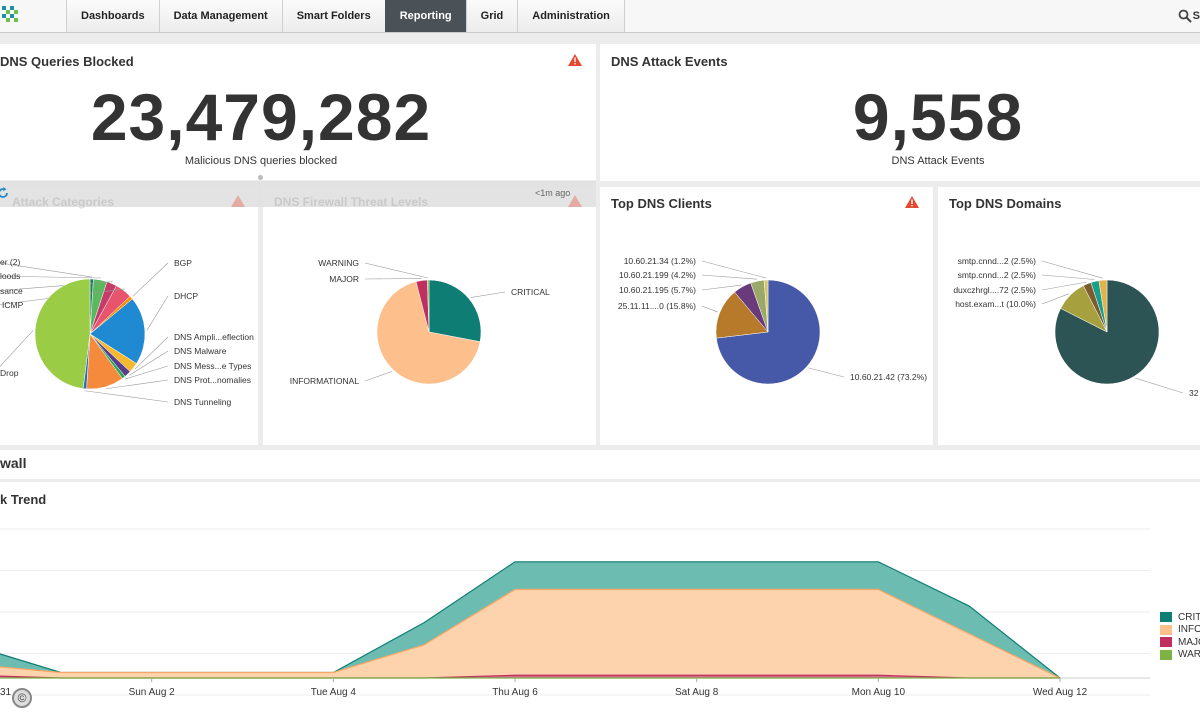  What do you see at coordinates (4, 193) in the screenshot?
I see `refresh-icon` at bounding box center [4, 193].